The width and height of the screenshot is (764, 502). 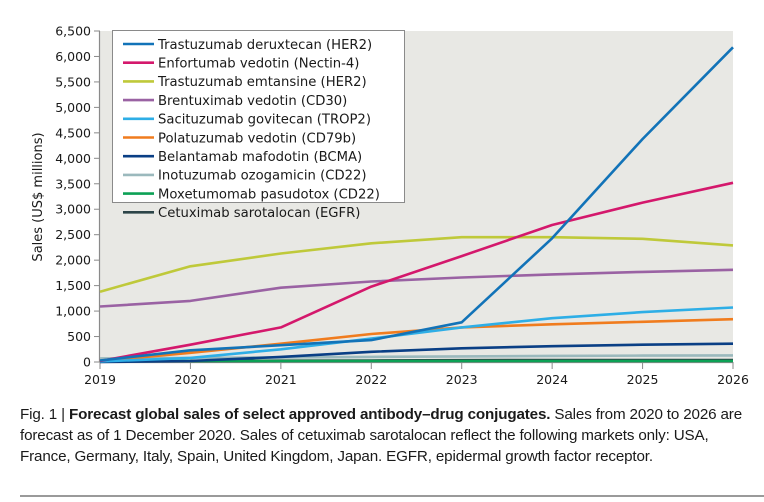 I want to click on legend-box, so click(x=258, y=116).